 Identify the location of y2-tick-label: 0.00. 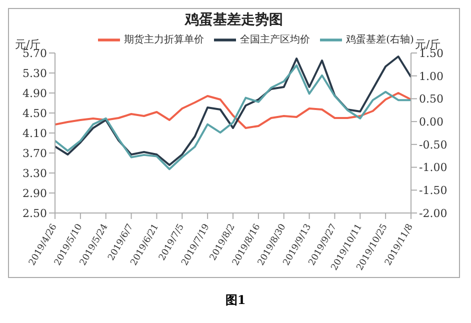
(431, 121).